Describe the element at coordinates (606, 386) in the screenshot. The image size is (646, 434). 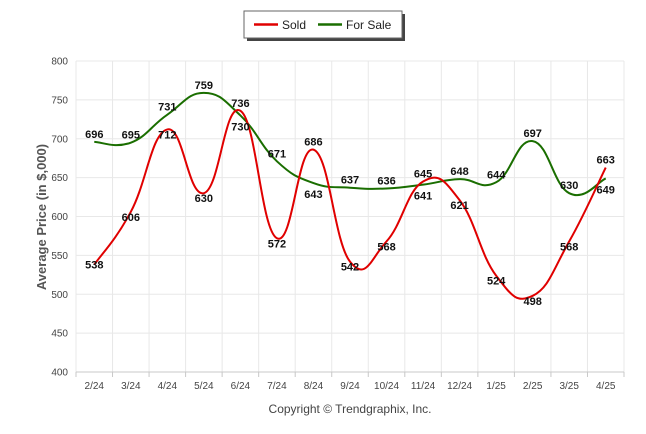
I see `x-tick-label: 4/25` at that location.